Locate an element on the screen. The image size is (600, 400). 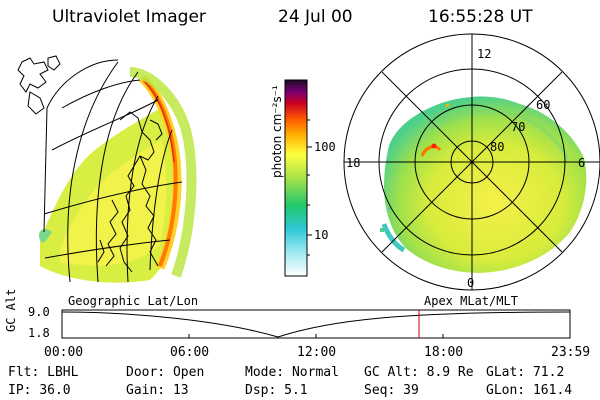
param-mode: Mode: Normal is located at coordinates (292, 372).